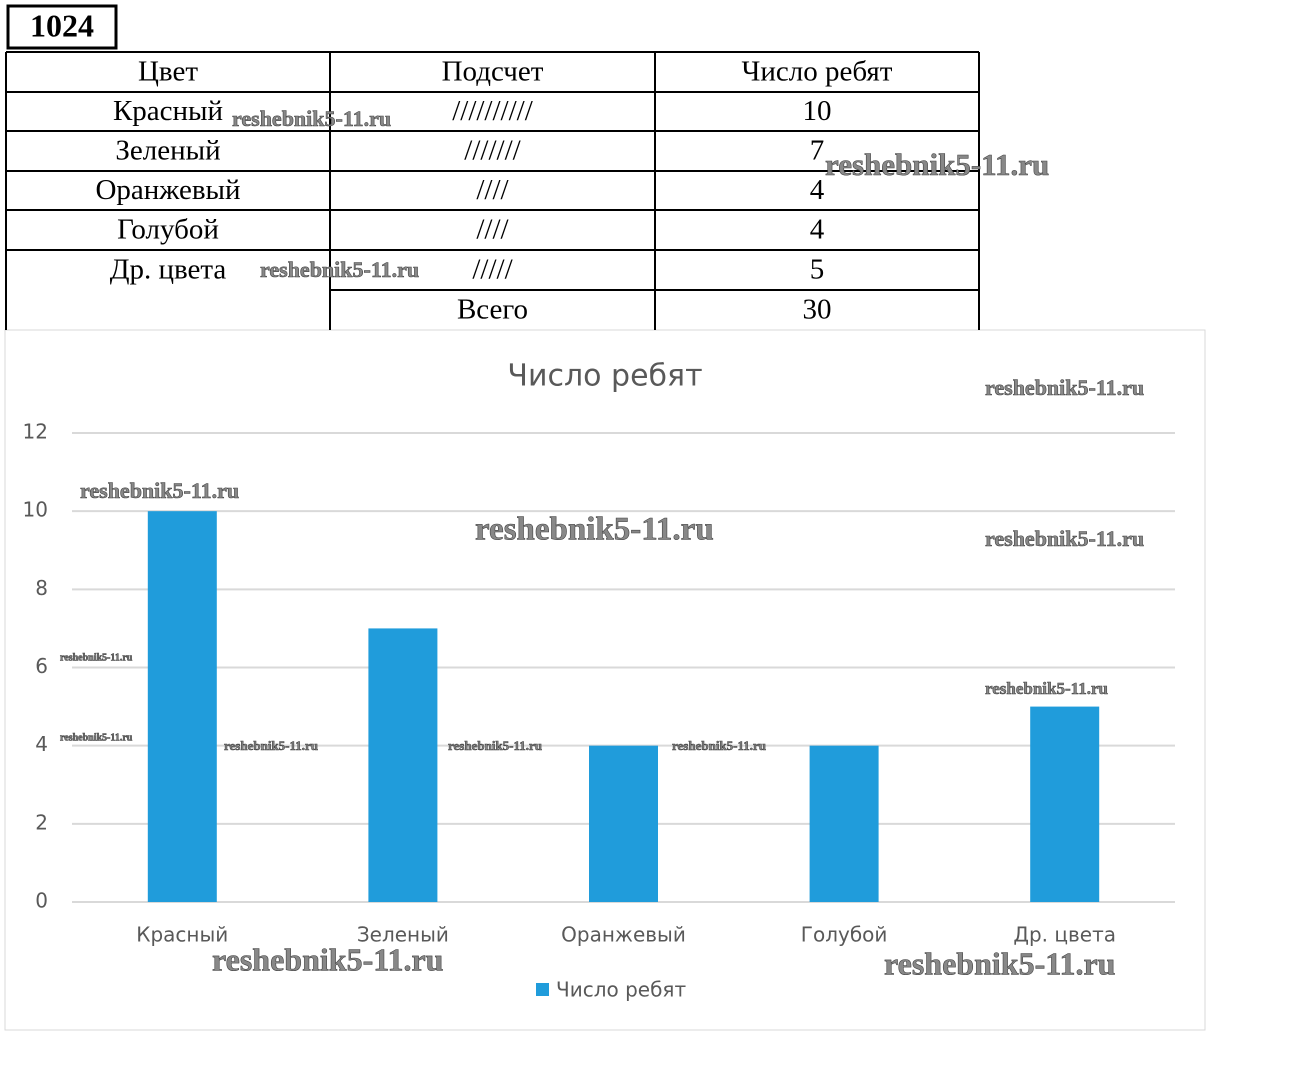  I want to click on table-cell: 10, so click(817, 111).